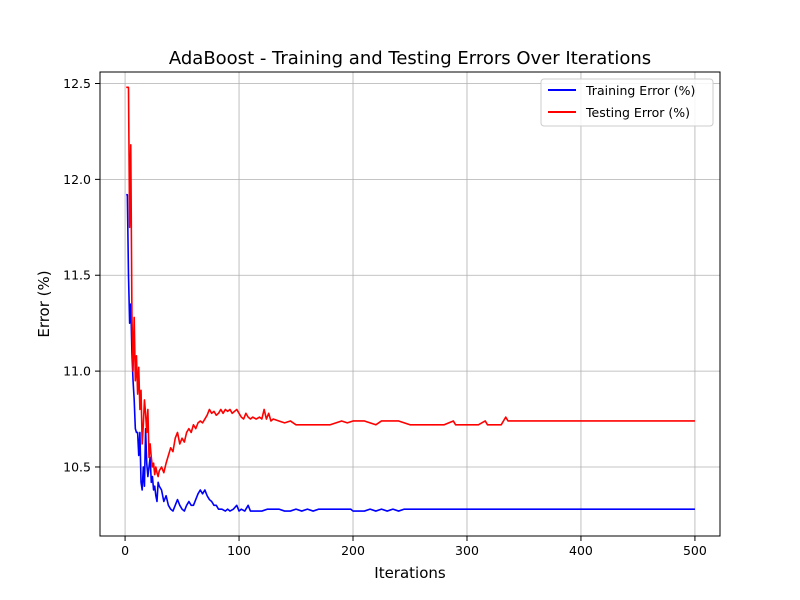  What do you see at coordinates (410, 573) in the screenshot?
I see `x-axis-label: Iterations` at bounding box center [410, 573].